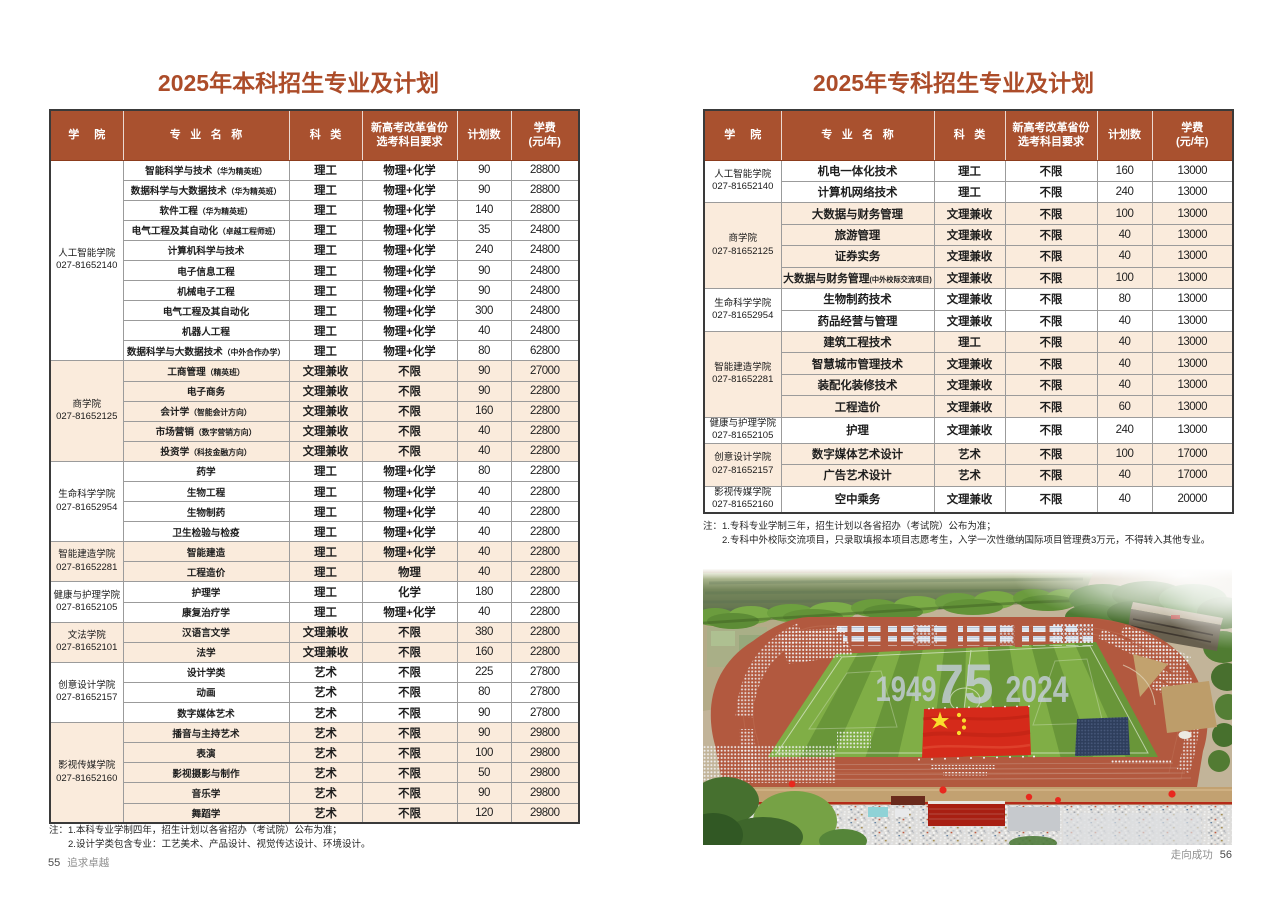  What do you see at coordinates (964, 683) in the screenshot?
I see `svg-text: 75` at bounding box center [964, 683].